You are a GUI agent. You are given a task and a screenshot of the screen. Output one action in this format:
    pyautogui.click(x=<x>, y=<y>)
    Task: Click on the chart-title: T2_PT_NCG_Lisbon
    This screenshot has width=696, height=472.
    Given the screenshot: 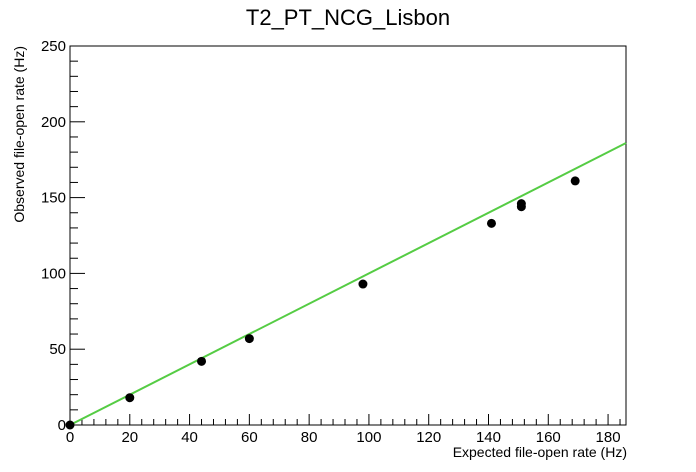 What is the action you would take?
    pyautogui.click(x=348, y=17)
    